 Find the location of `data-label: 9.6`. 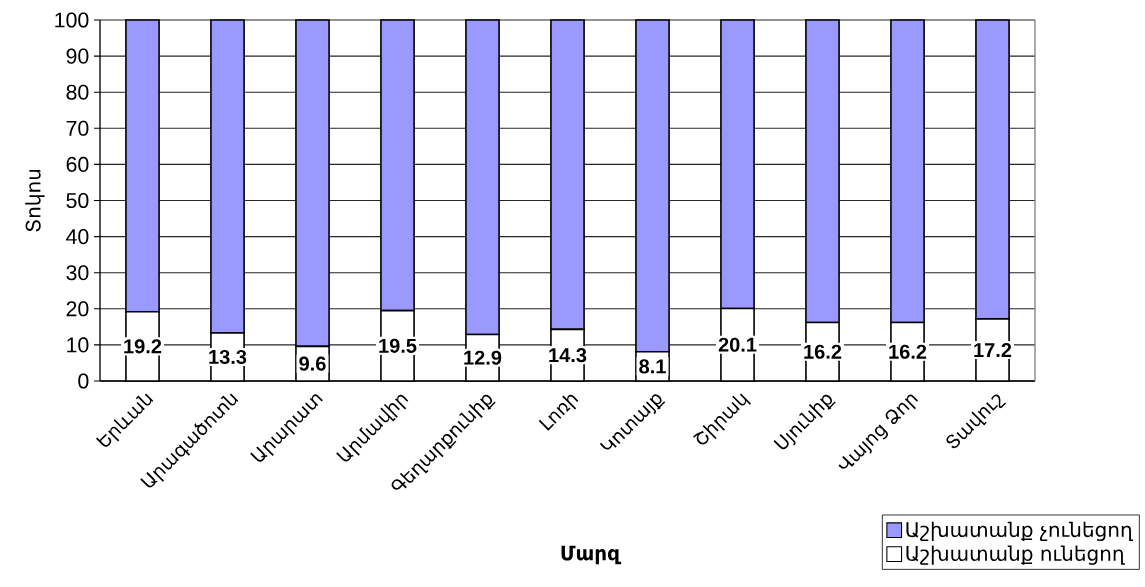

data-label: 9.6 is located at coordinates (312, 363).